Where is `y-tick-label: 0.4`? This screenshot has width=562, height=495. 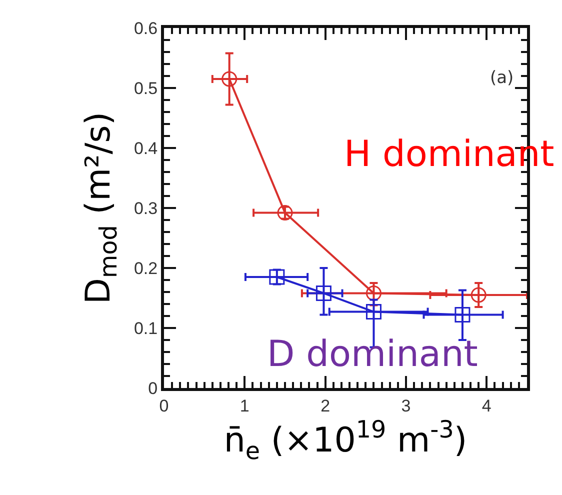 y-tick-label: 0.4 is located at coordinates (146, 148).